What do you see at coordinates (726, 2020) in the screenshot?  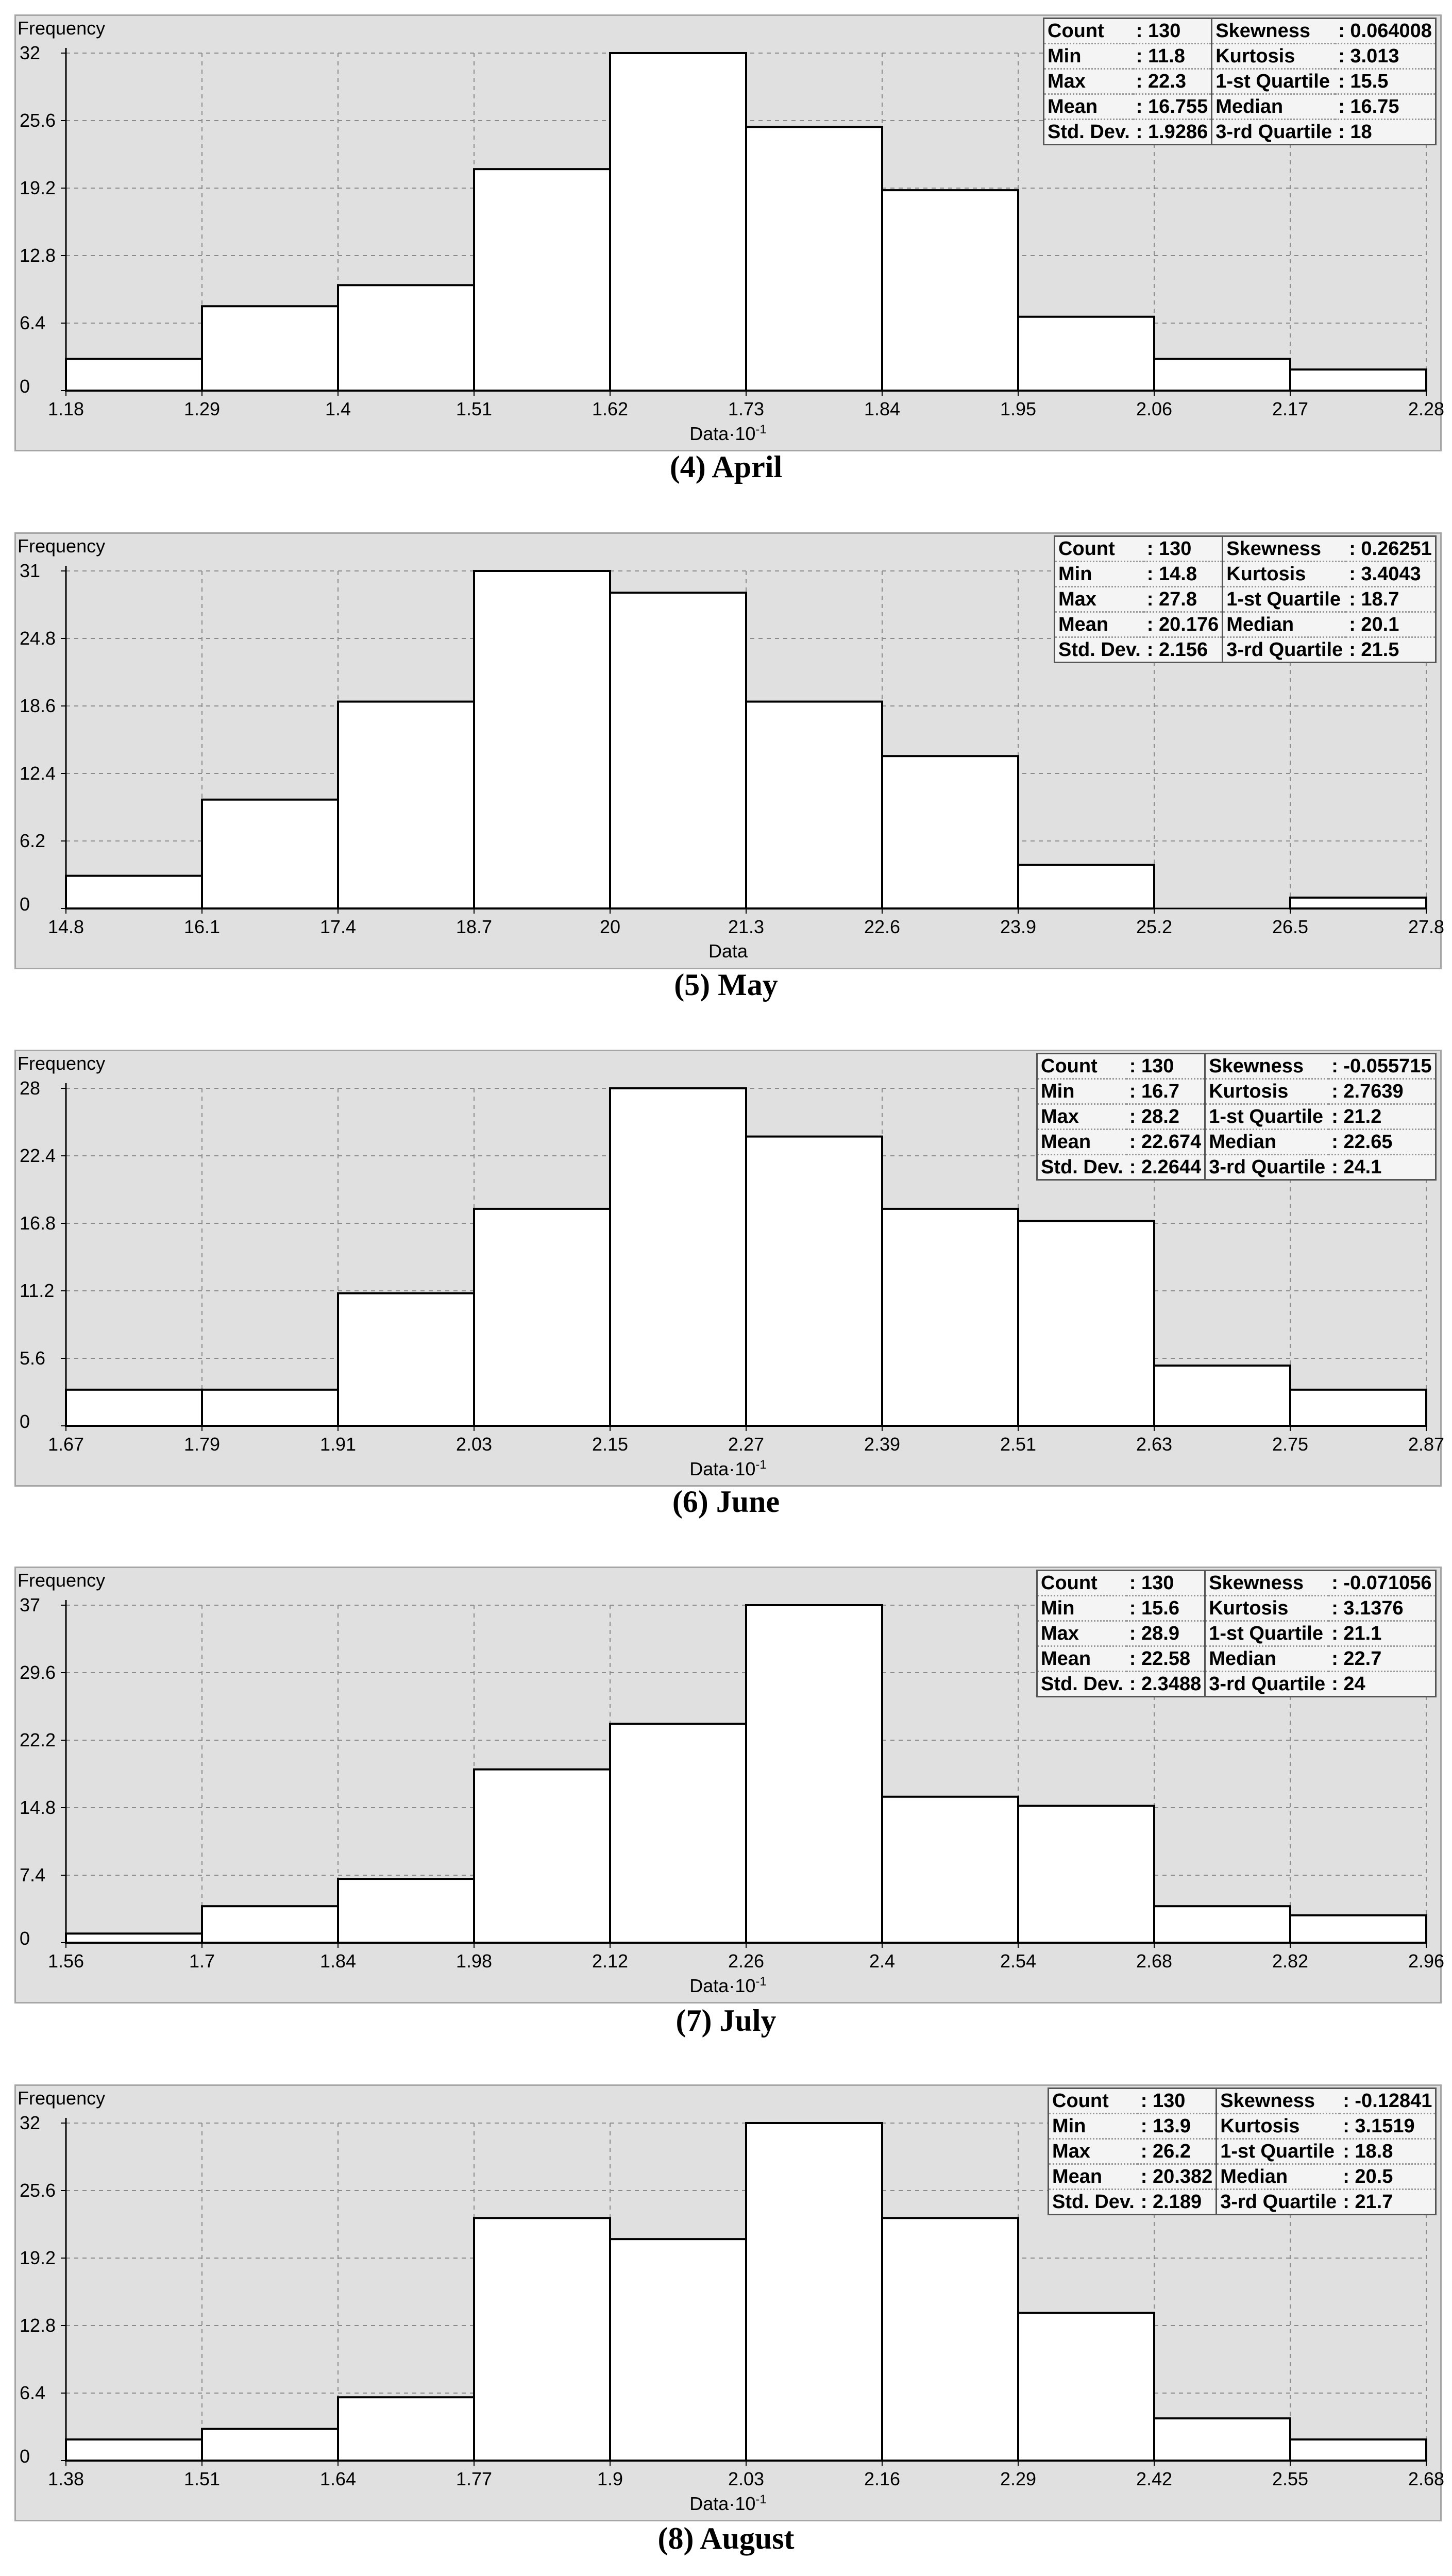 I see `chart-caption: (7) July` at bounding box center [726, 2020].